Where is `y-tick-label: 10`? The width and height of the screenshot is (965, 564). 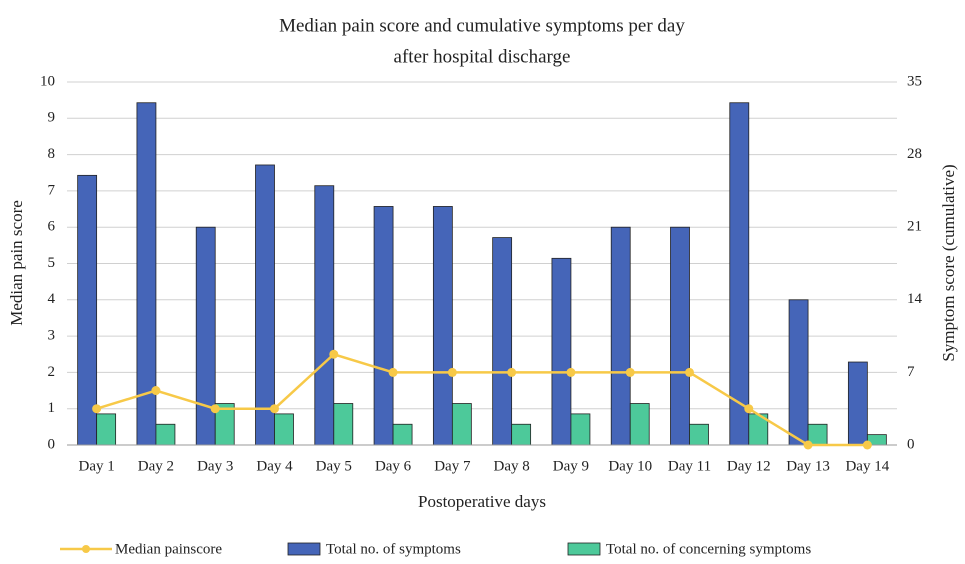
y-tick-label: 10 is located at coordinates (47, 81).